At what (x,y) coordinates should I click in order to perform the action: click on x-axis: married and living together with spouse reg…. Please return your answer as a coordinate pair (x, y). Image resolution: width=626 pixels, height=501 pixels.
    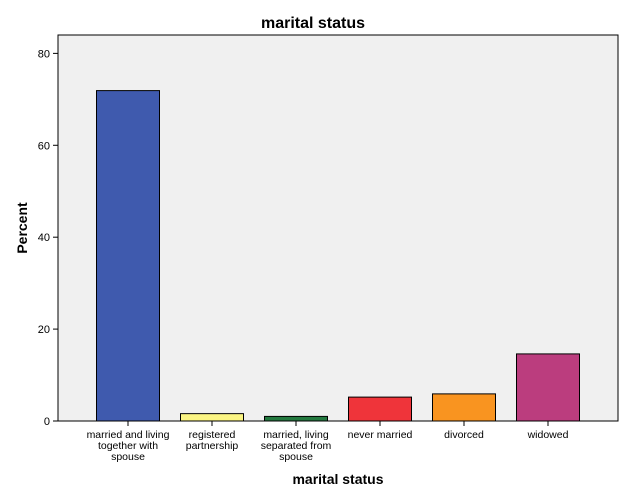
    Looking at the image, I should click on (328, 442).